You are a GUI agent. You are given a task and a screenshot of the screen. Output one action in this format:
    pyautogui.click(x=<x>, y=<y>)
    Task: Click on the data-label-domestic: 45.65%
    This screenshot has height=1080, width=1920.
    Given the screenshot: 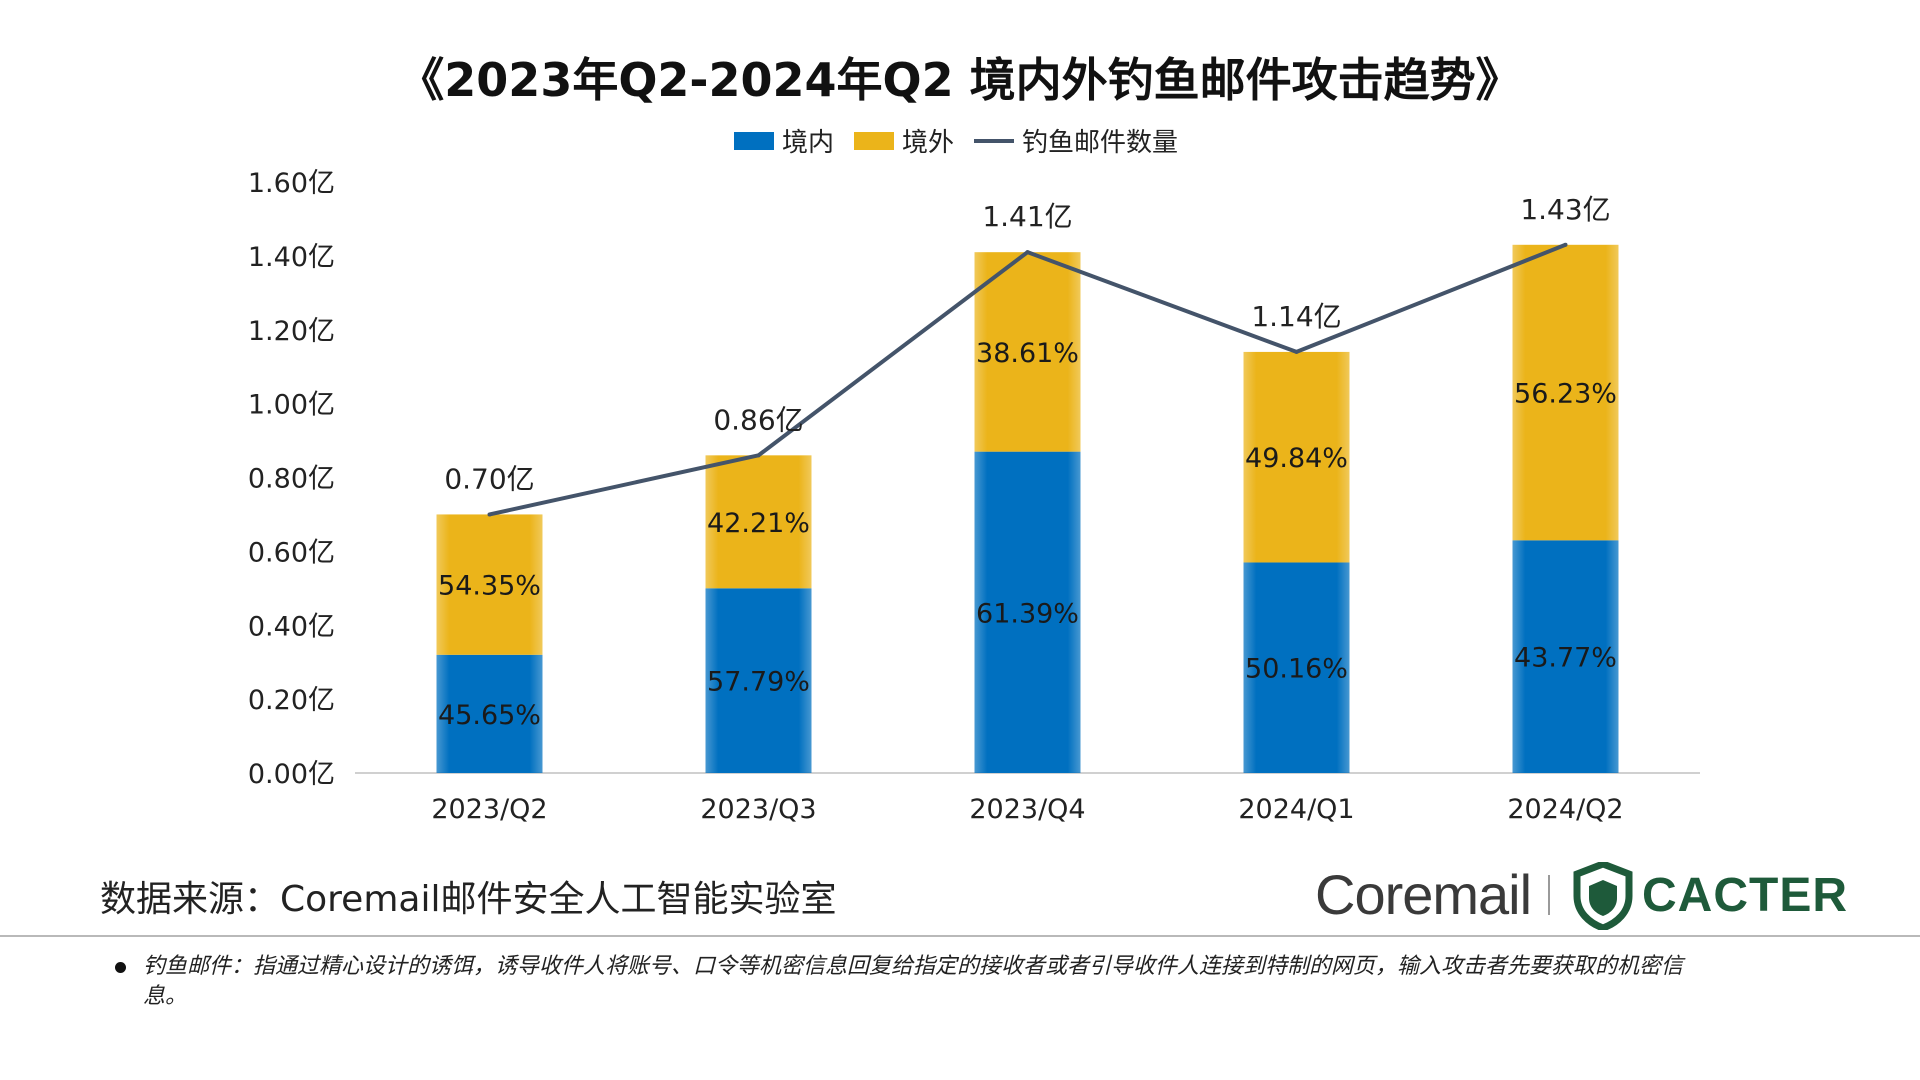 What is the action you would take?
    pyautogui.click(x=489, y=715)
    